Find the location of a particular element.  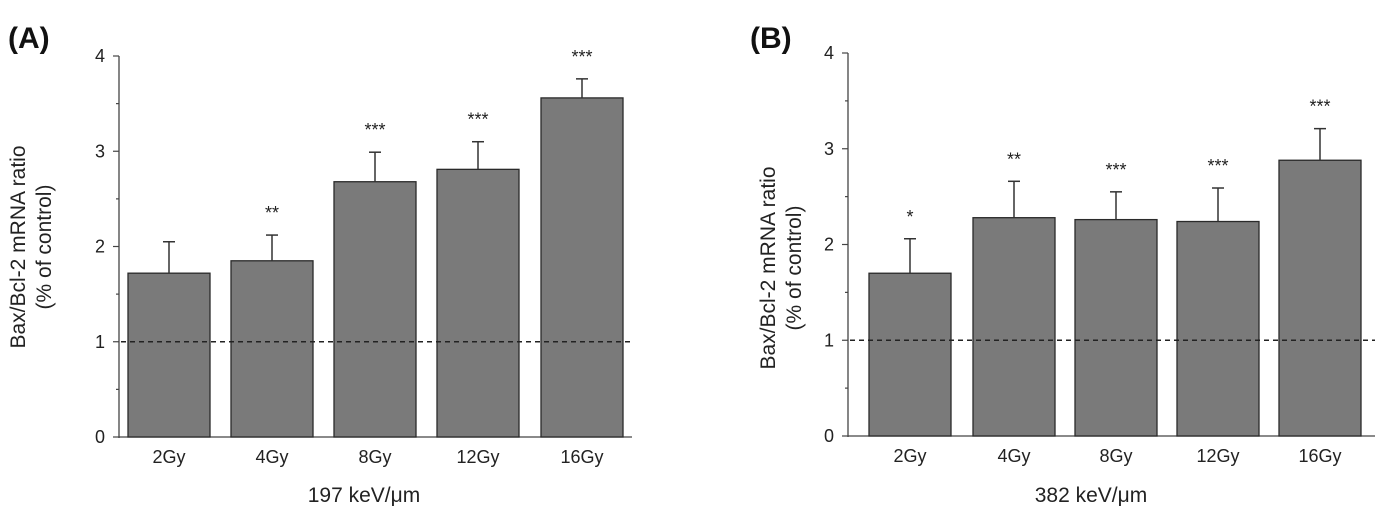

x-axis-label: 382 keV/μm is located at coordinates (1091, 495).